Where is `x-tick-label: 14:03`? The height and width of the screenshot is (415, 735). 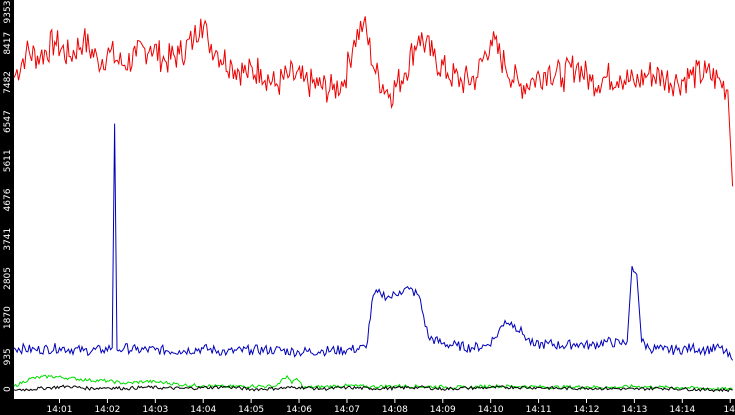
x-tick-label: 14:03 is located at coordinates (155, 410).